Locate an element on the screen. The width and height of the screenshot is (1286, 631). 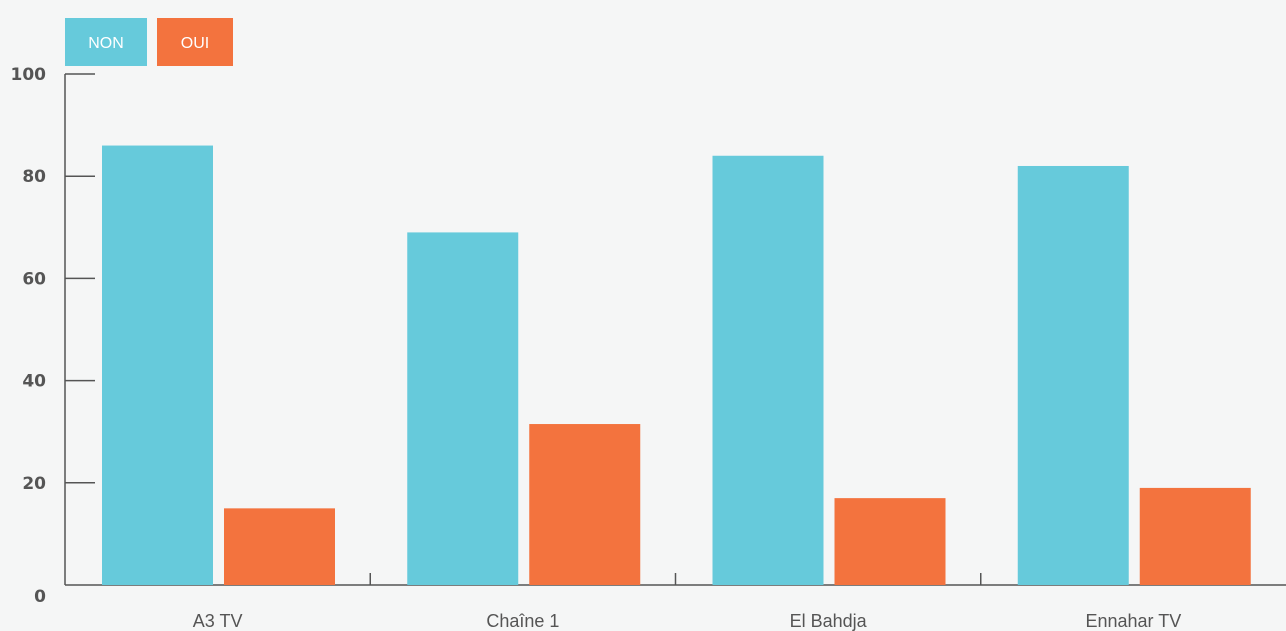
legend-label-non: NON is located at coordinates (106, 43).